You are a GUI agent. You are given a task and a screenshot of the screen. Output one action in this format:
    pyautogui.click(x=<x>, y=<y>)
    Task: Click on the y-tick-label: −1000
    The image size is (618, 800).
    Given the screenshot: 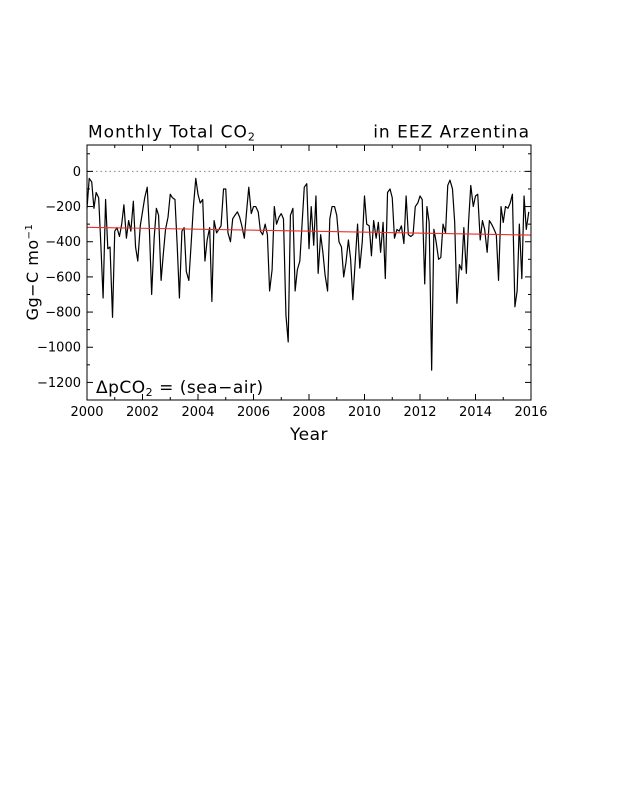 What is the action you would take?
    pyautogui.click(x=59, y=348)
    